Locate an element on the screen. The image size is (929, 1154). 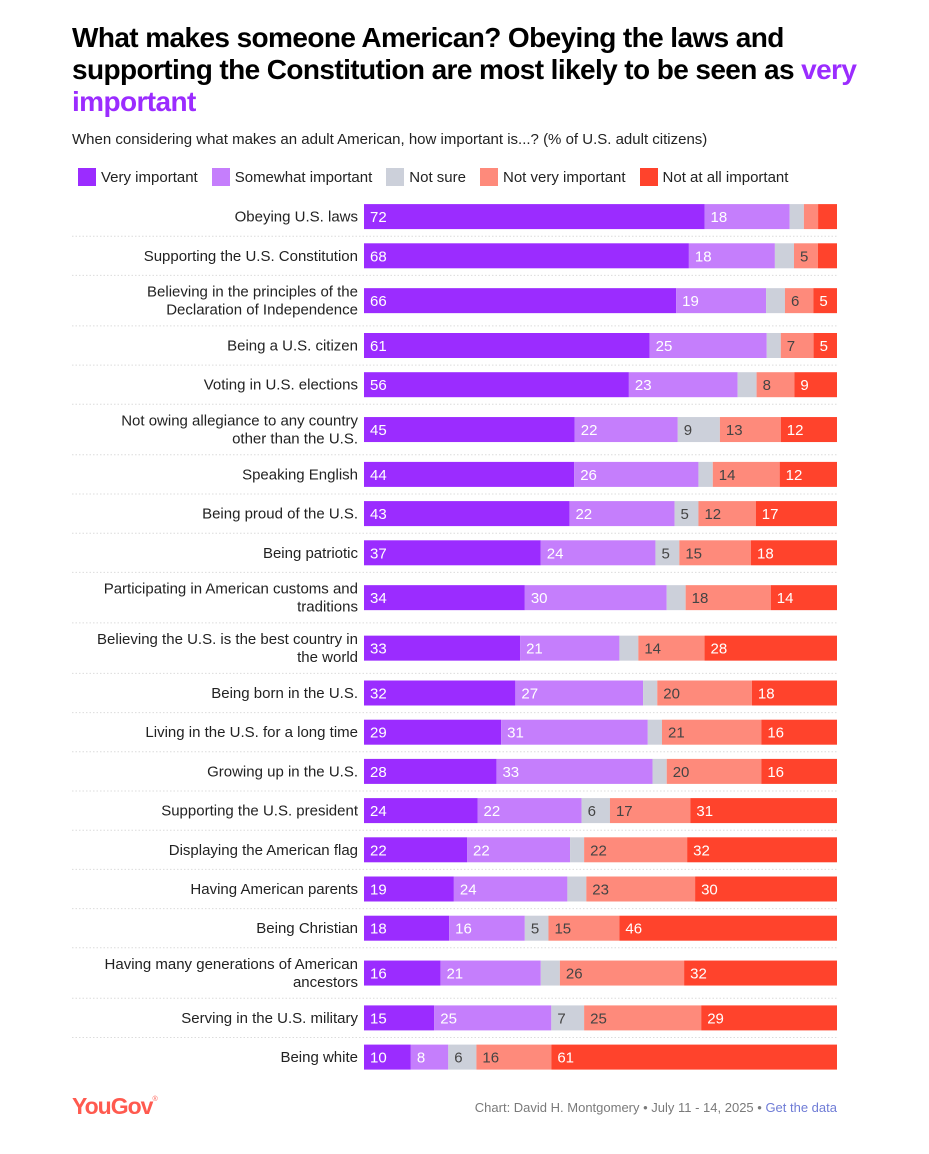
data-label: 6 is located at coordinates (458, 1058).